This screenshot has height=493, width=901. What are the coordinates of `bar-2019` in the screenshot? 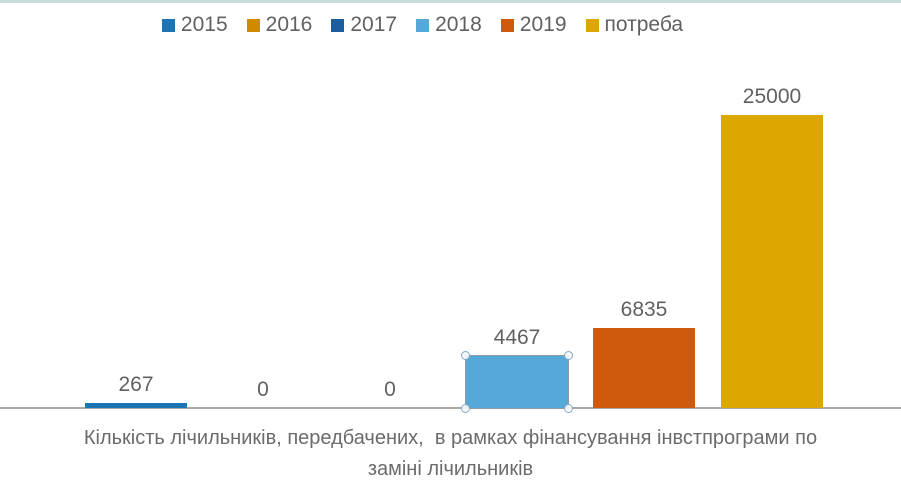 It's located at (644, 368).